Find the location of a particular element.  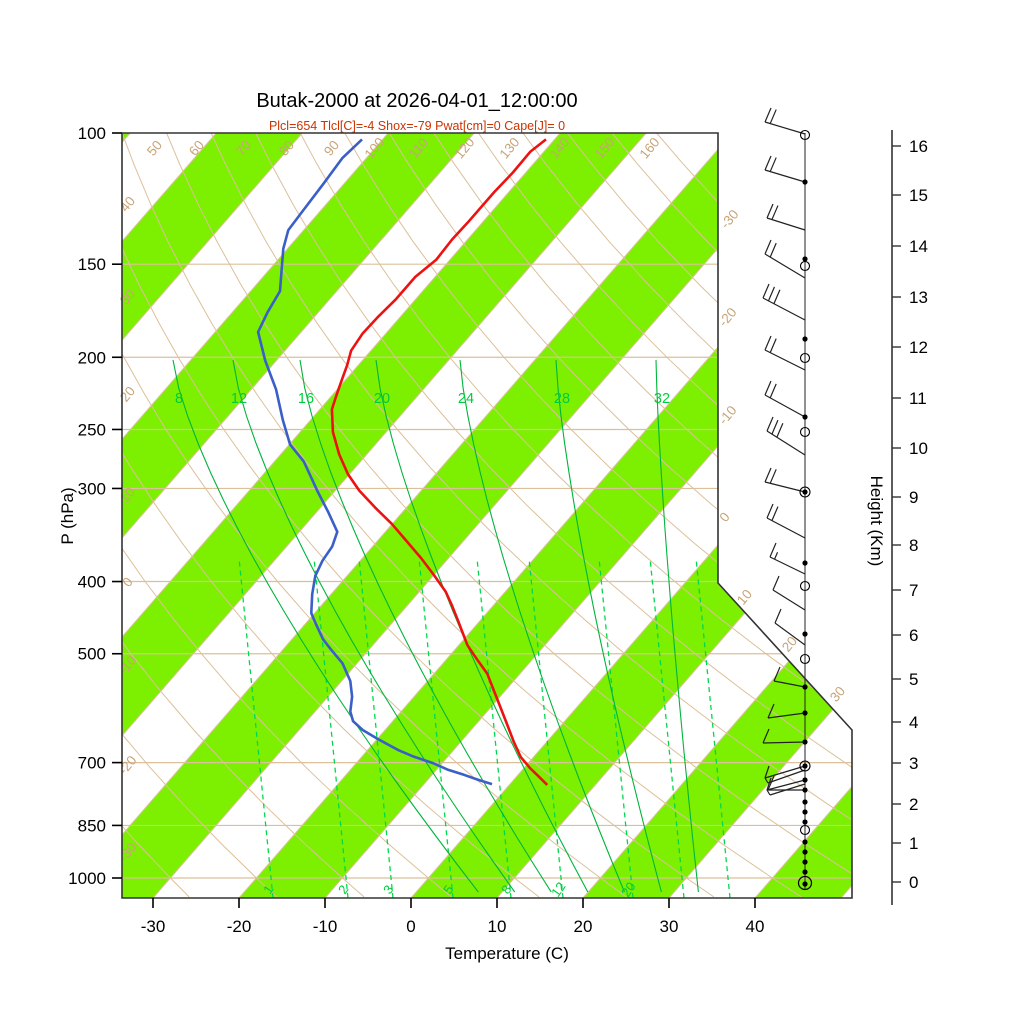

height-tick-label: 11 is located at coordinates (918, 398).